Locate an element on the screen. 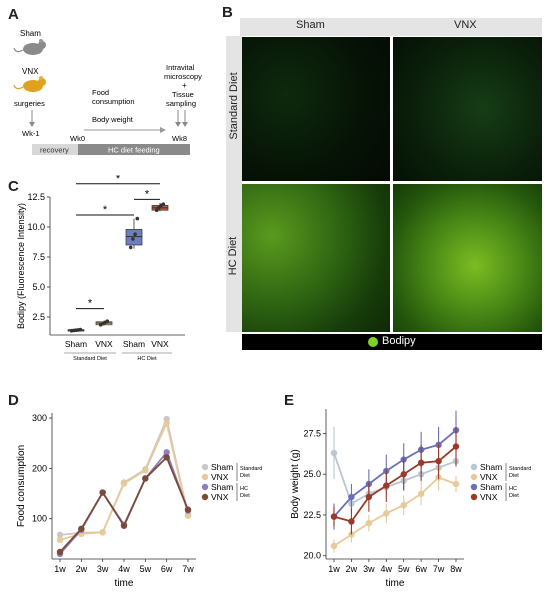 This screenshot has width=550, height=593. group-label-hc: HC Diet is located at coordinates (147, 359).